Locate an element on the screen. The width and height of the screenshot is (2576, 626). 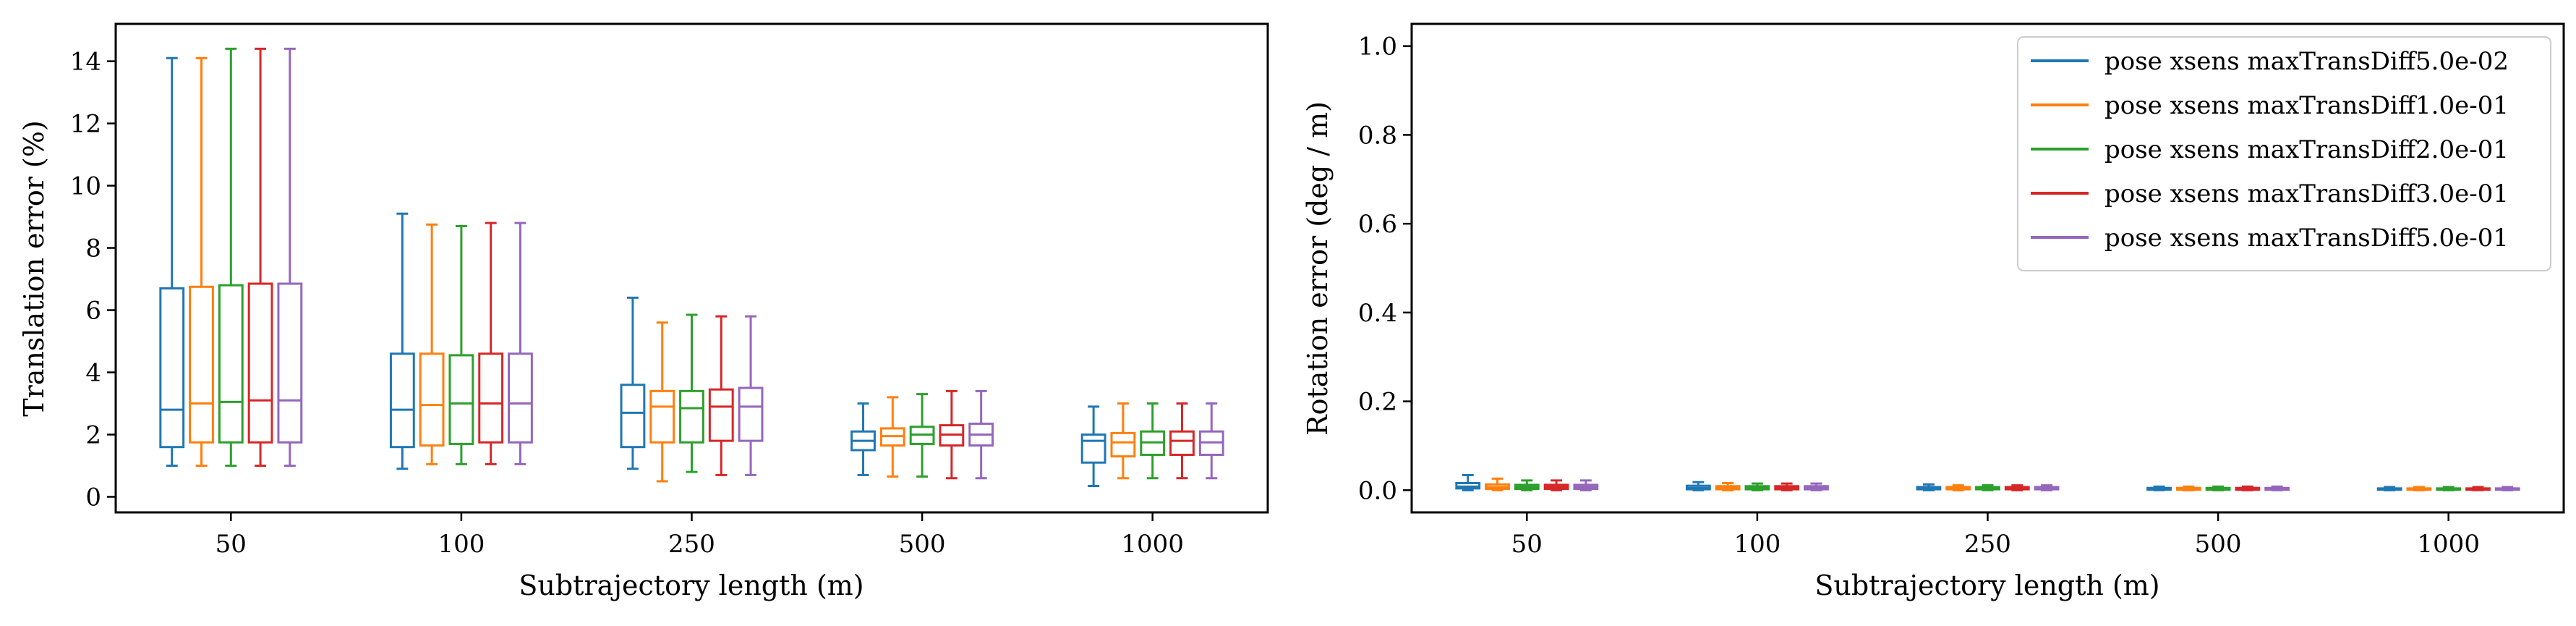
y-tick-label: 10 is located at coordinates (86, 186).